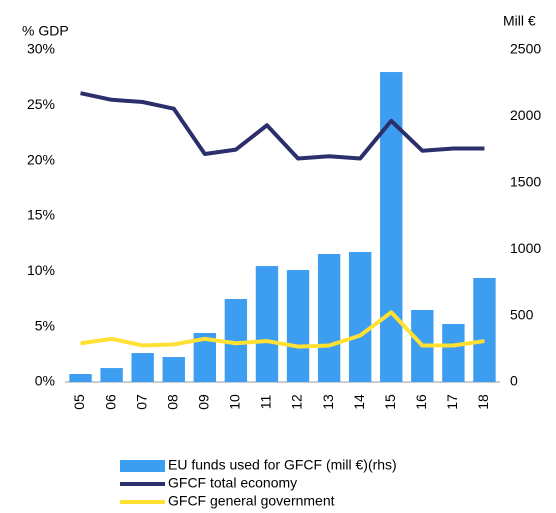 The height and width of the screenshot is (513, 556). Describe the element at coordinates (483, 402) in the screenshot. I see `x-tick-label: 18` at that location.